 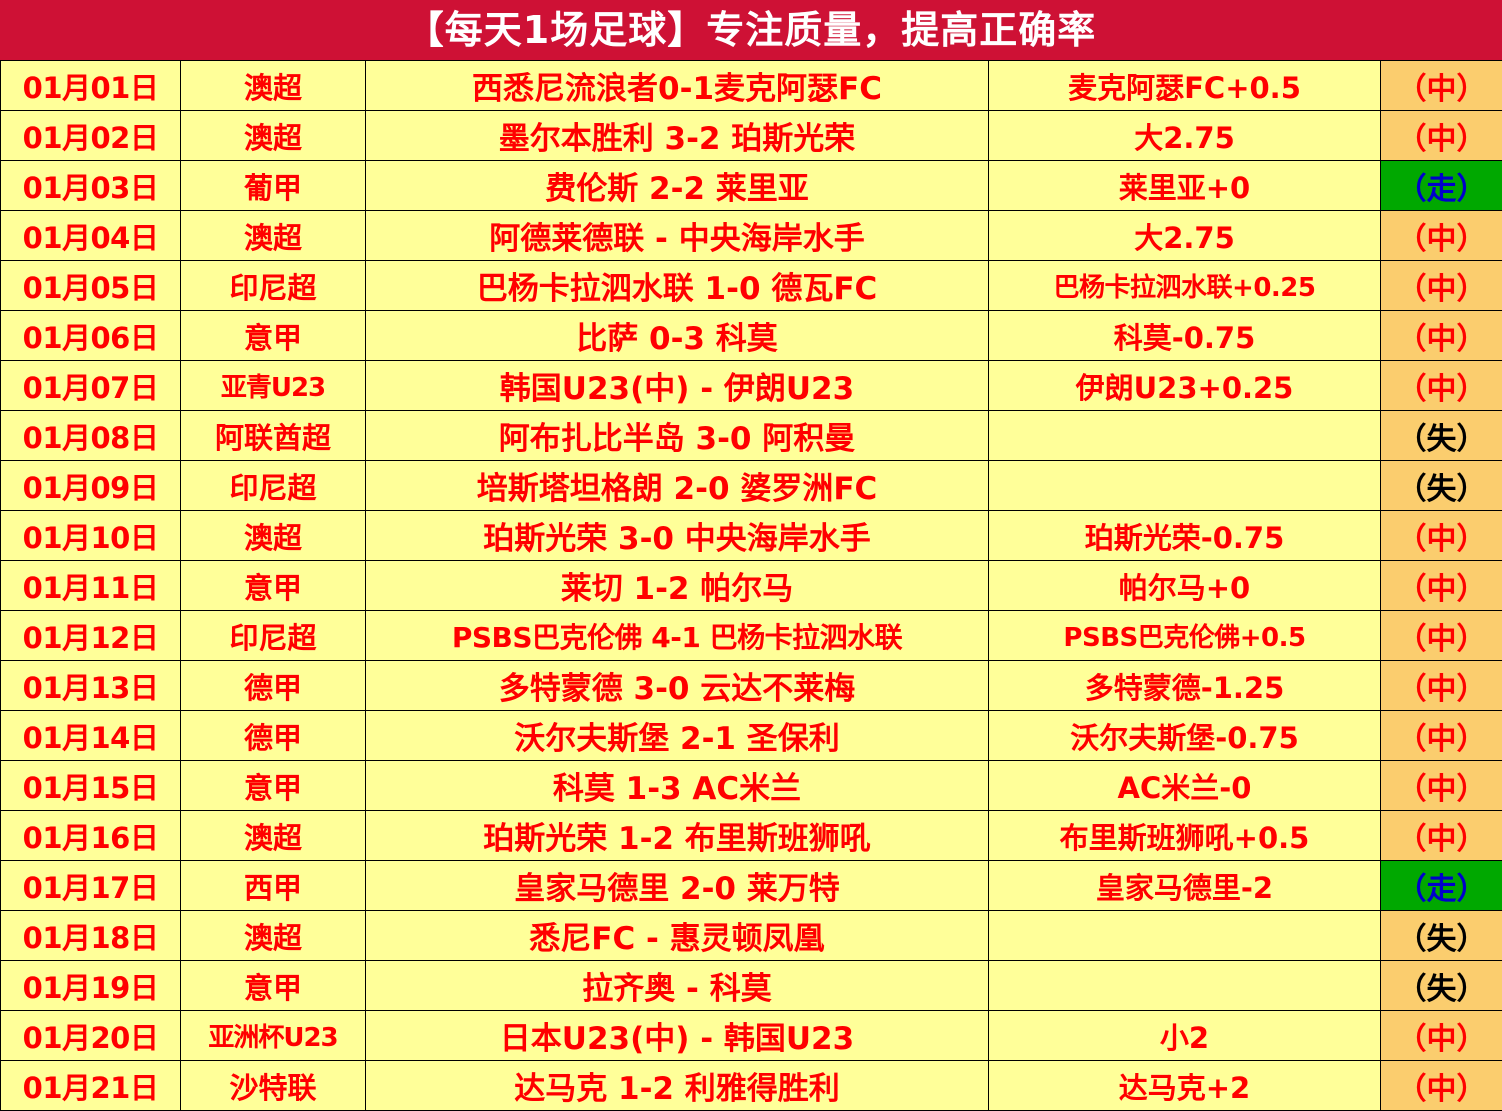 What do you see at coordinates (90, 685) in the screenshot?
I see `cell-date: 01月13日` at bounding box center [90, 685].